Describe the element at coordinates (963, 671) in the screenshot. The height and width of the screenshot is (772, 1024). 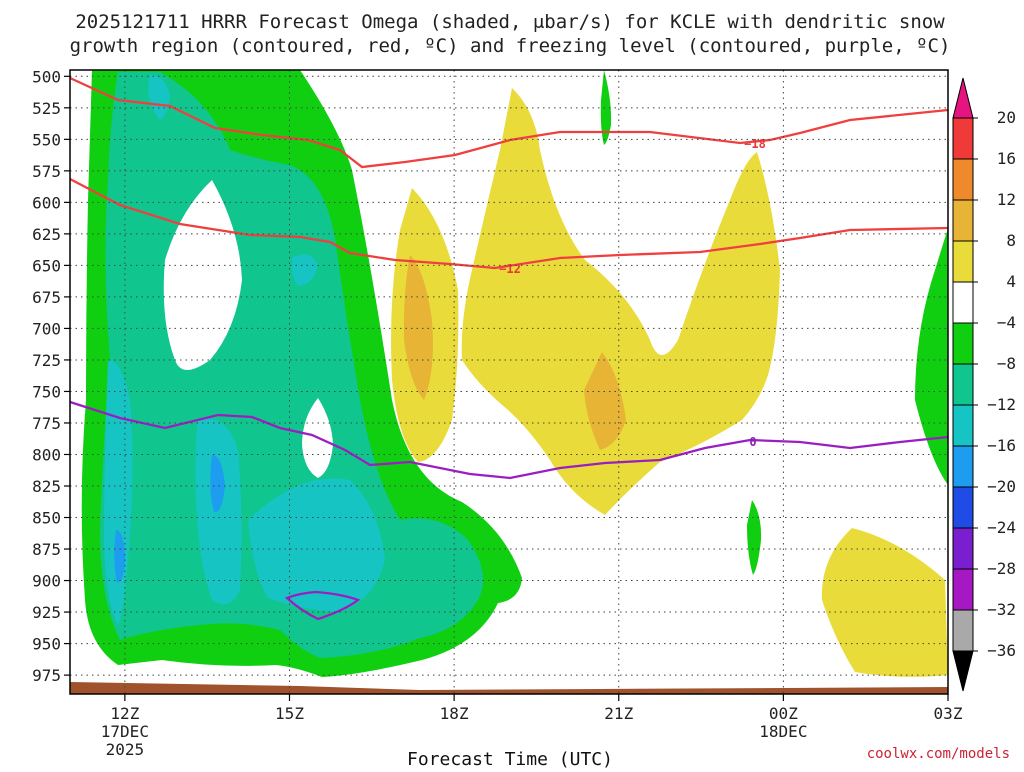
I see `colorbar-bottom-arrow` at that location.